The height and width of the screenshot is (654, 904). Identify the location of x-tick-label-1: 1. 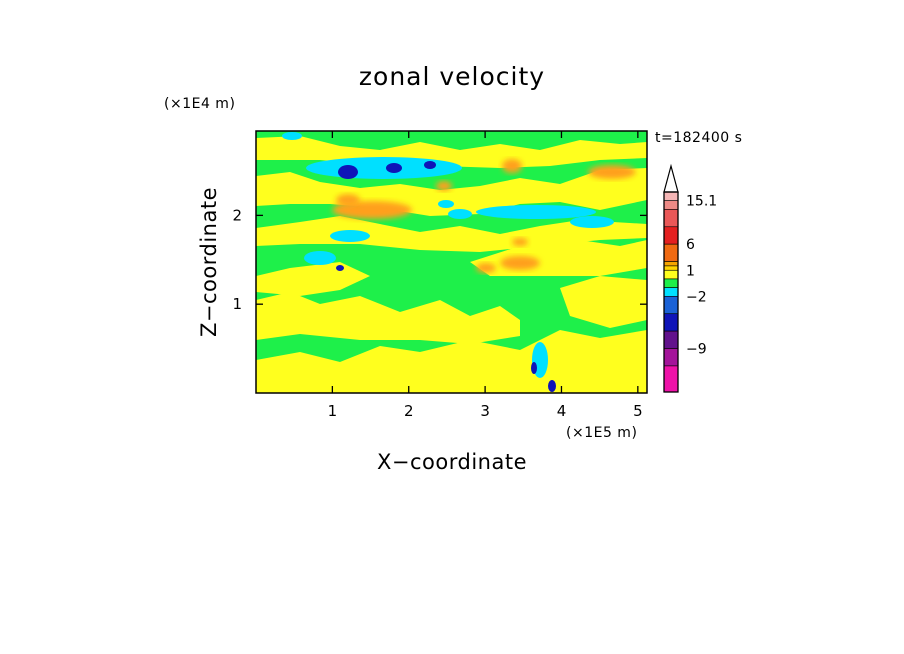
(333, 411).